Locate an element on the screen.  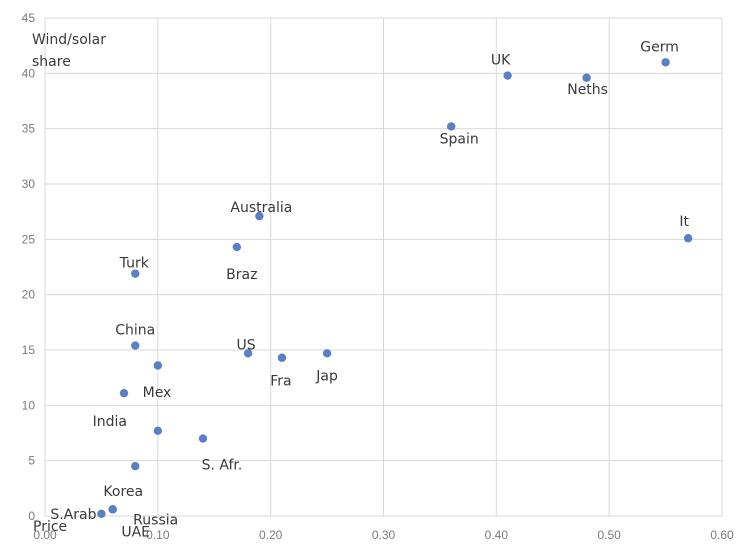
y-tick-label: 10 is located at coordinates (29, 405).